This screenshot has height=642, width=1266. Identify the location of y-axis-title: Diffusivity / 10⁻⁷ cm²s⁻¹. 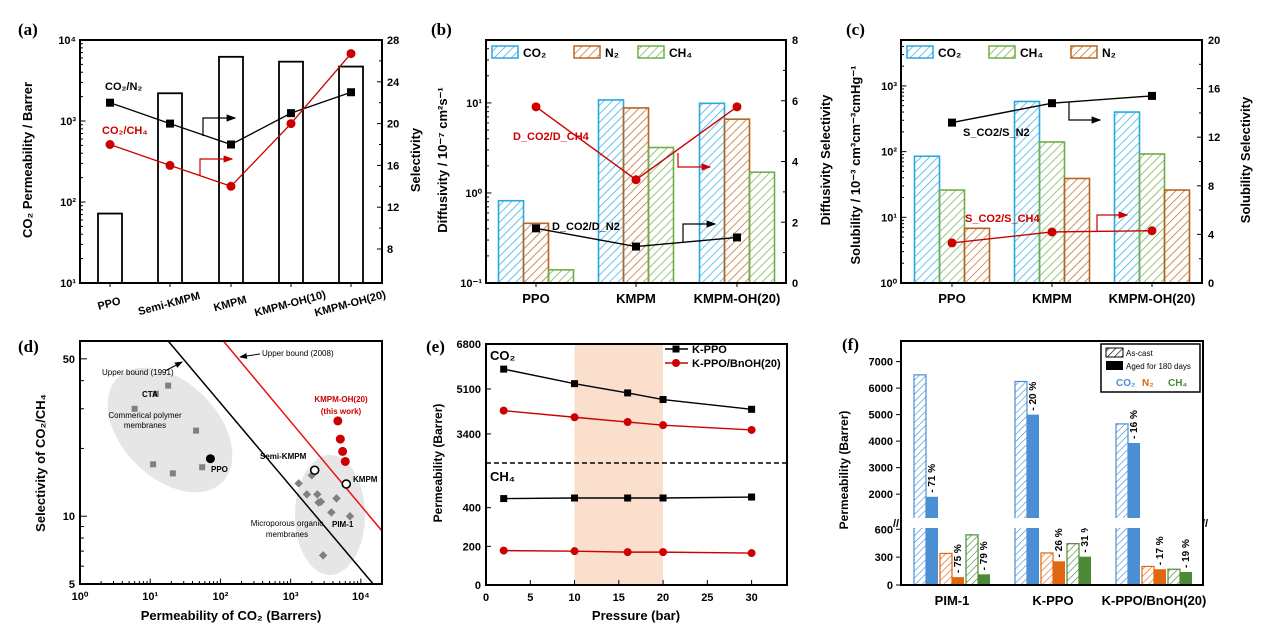
(442, 160).